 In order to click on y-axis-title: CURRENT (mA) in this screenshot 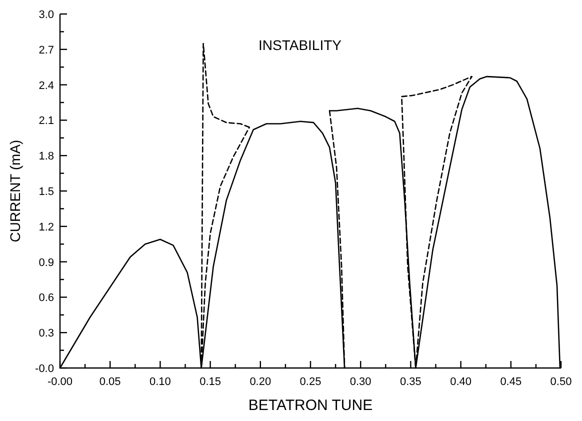, I will do `click(15, 191)`.